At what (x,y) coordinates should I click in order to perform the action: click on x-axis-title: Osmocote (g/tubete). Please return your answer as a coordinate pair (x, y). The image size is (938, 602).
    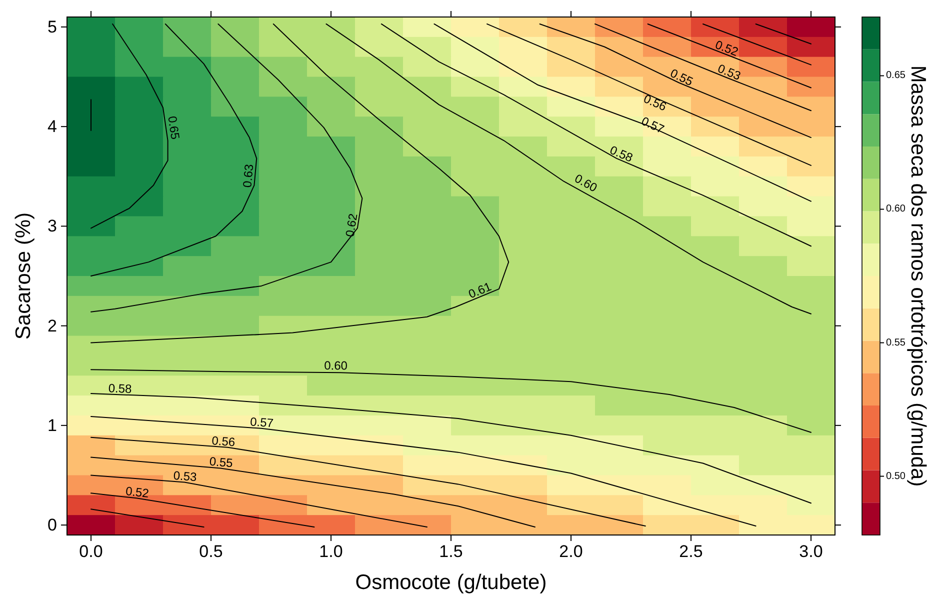
    Looking at the image, I should click on (451, 582).